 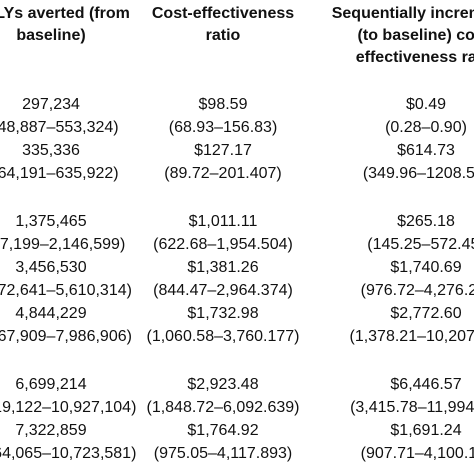 I want to click on cer-value: $127.17, so click(x=223, y=150).